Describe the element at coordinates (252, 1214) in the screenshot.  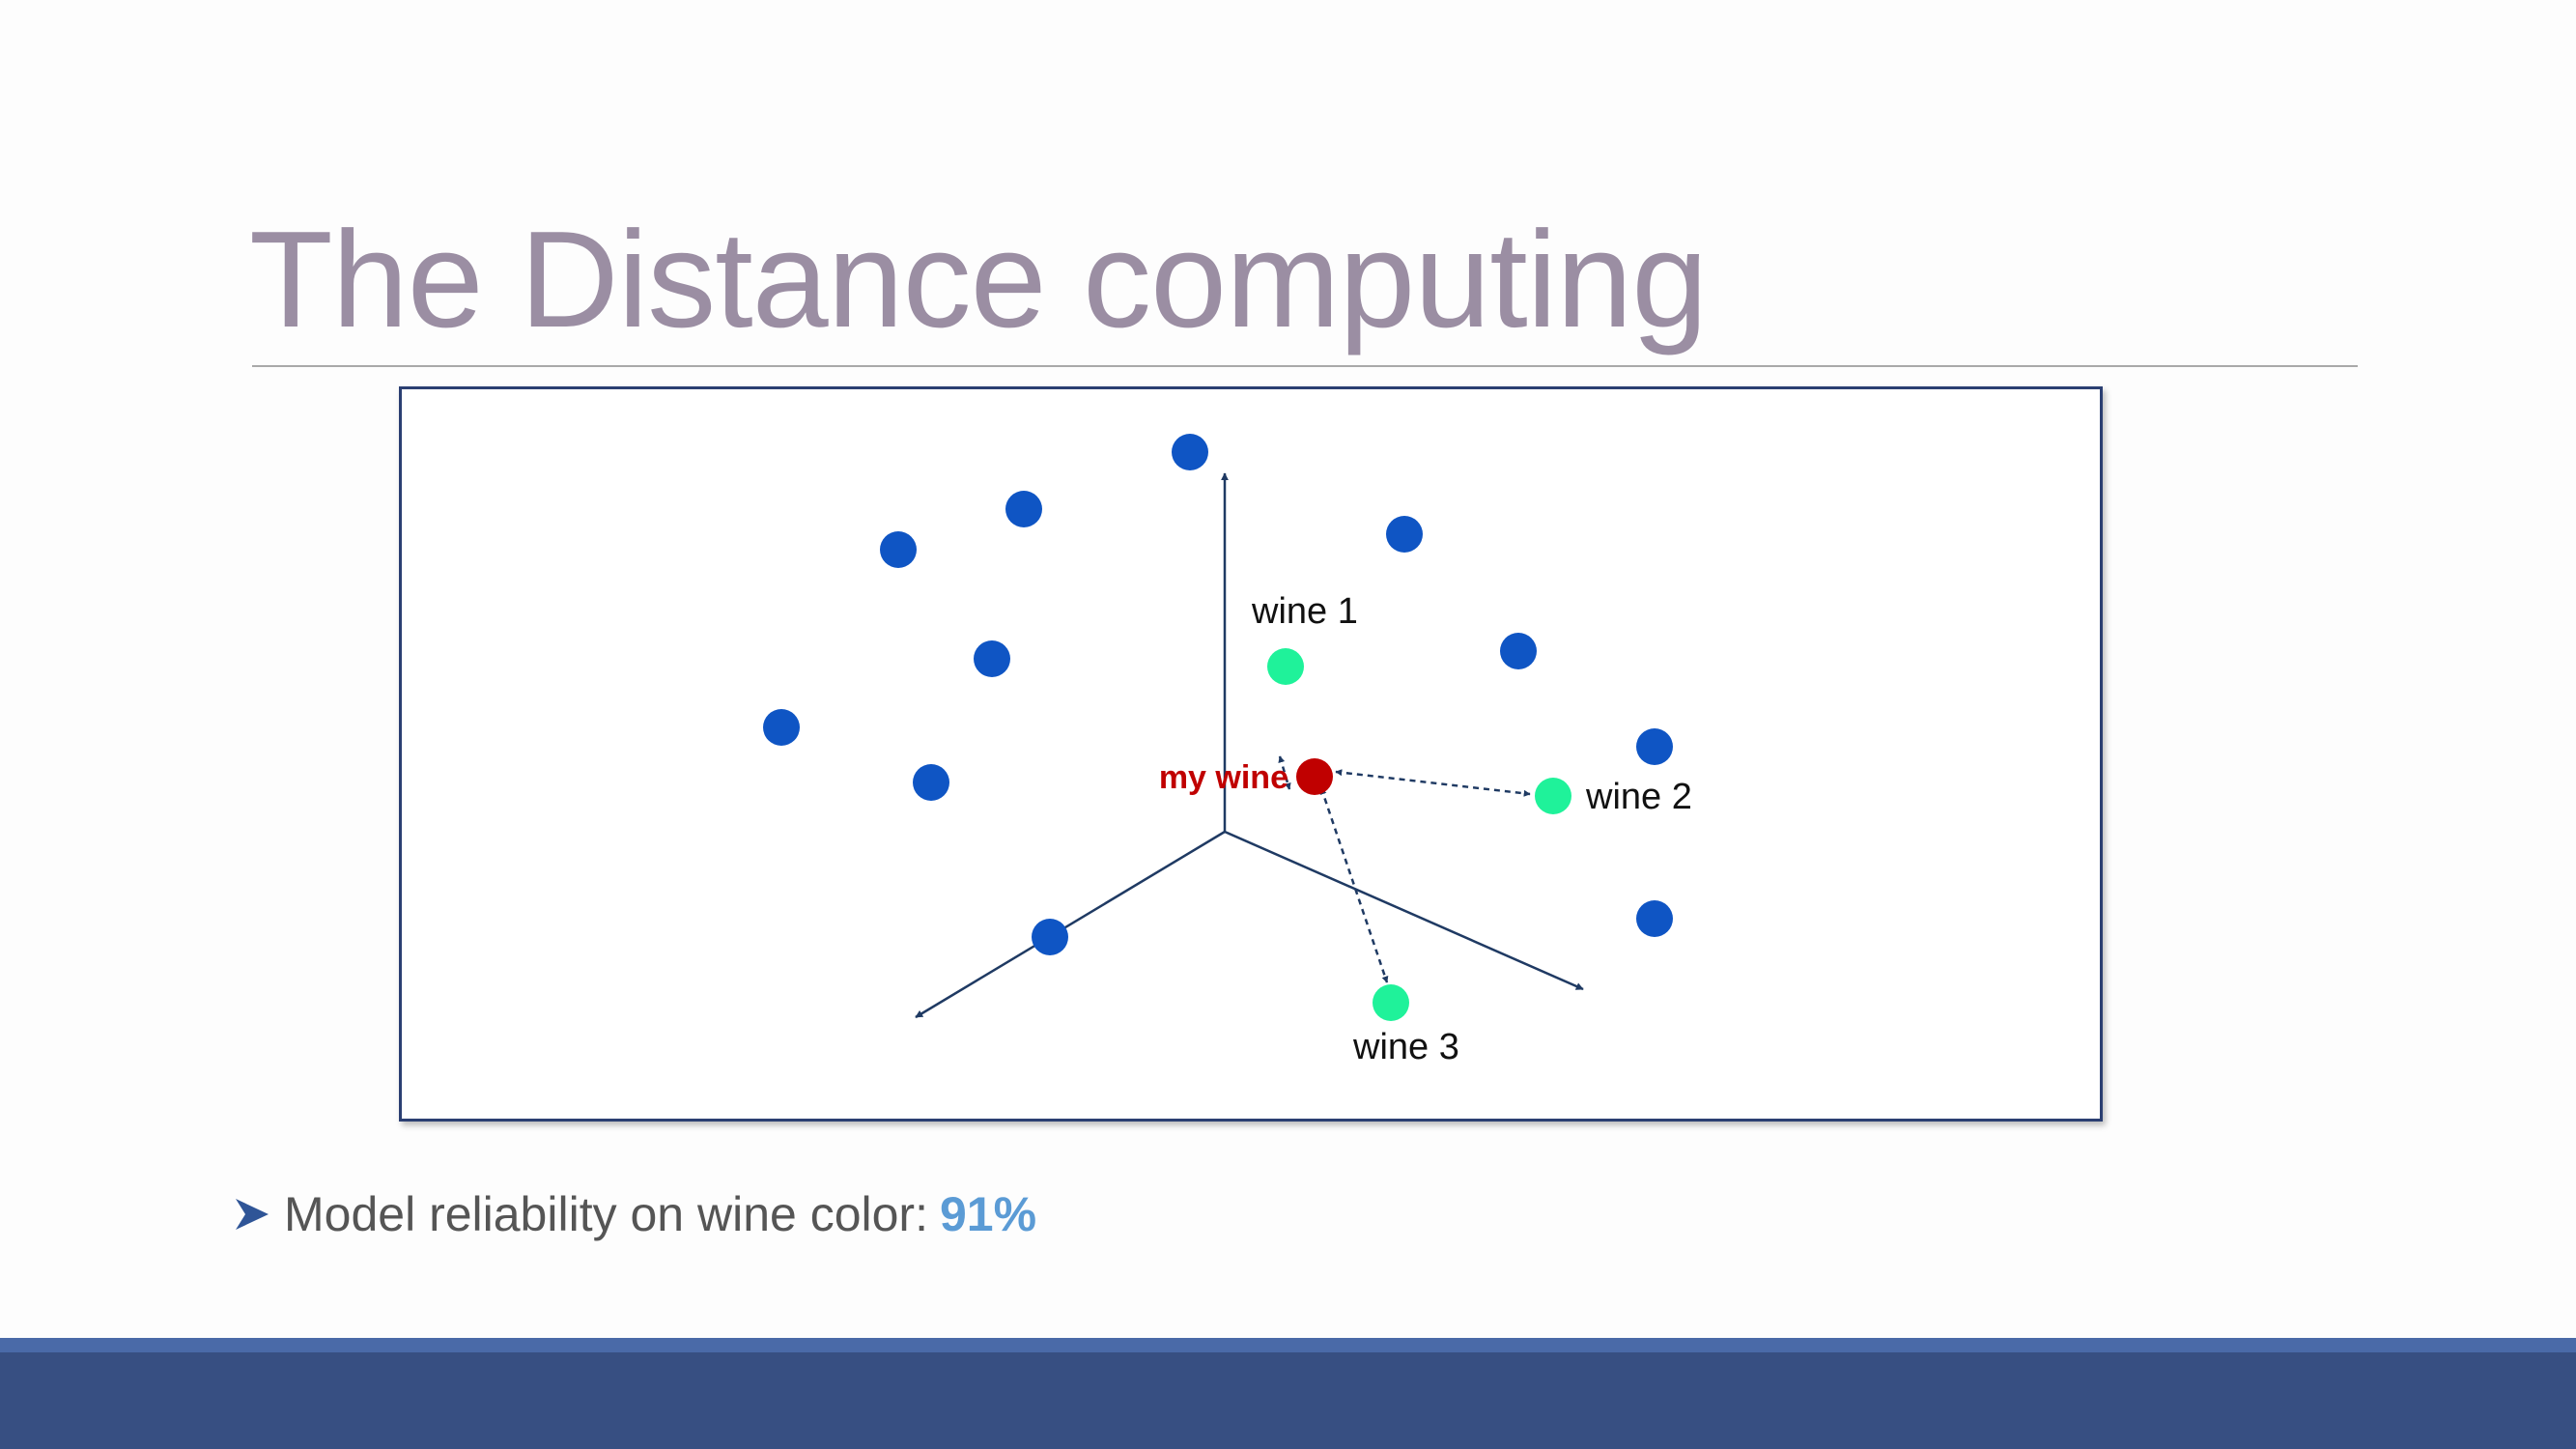
I see `arrow-bullet-icon` at that location.